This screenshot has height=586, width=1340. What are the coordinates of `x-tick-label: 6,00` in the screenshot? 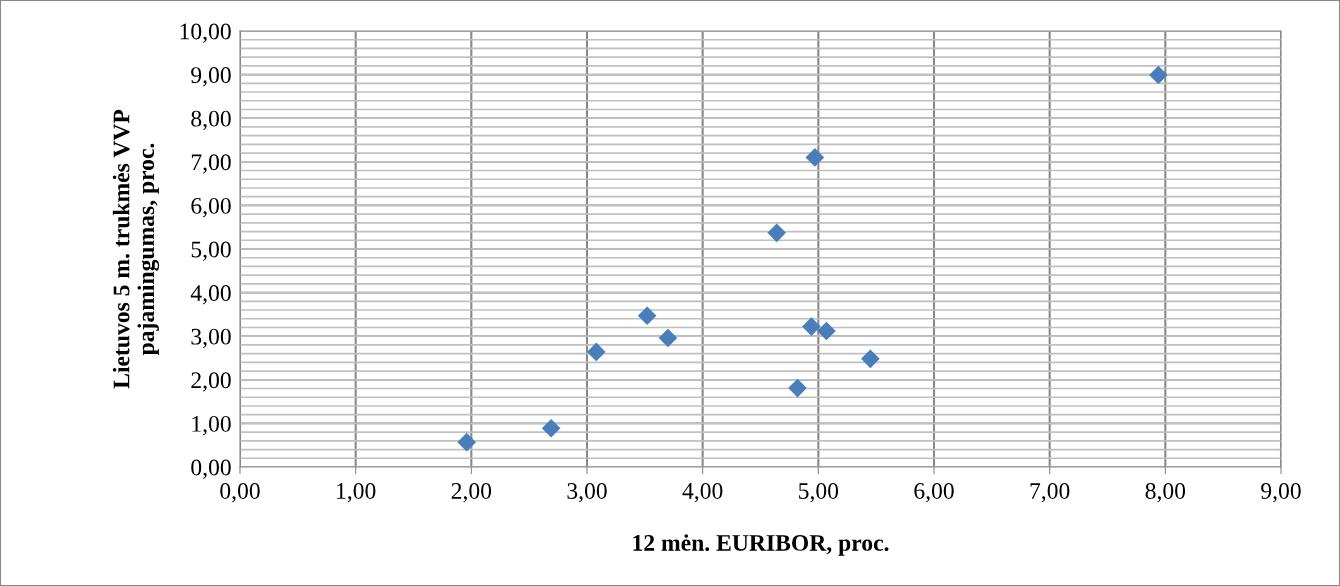 It's located at (934, 492).